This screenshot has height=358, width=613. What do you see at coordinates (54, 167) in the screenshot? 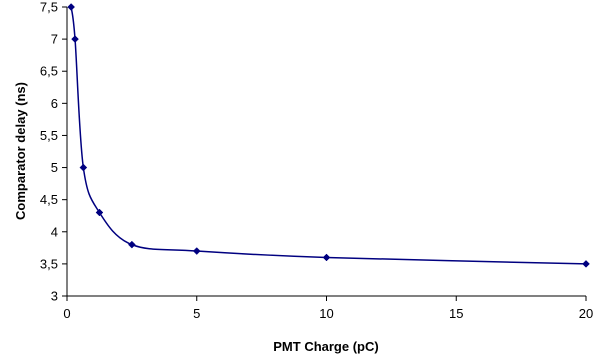
I see `y-tick-label: 5` at bounding box center [54, 167].